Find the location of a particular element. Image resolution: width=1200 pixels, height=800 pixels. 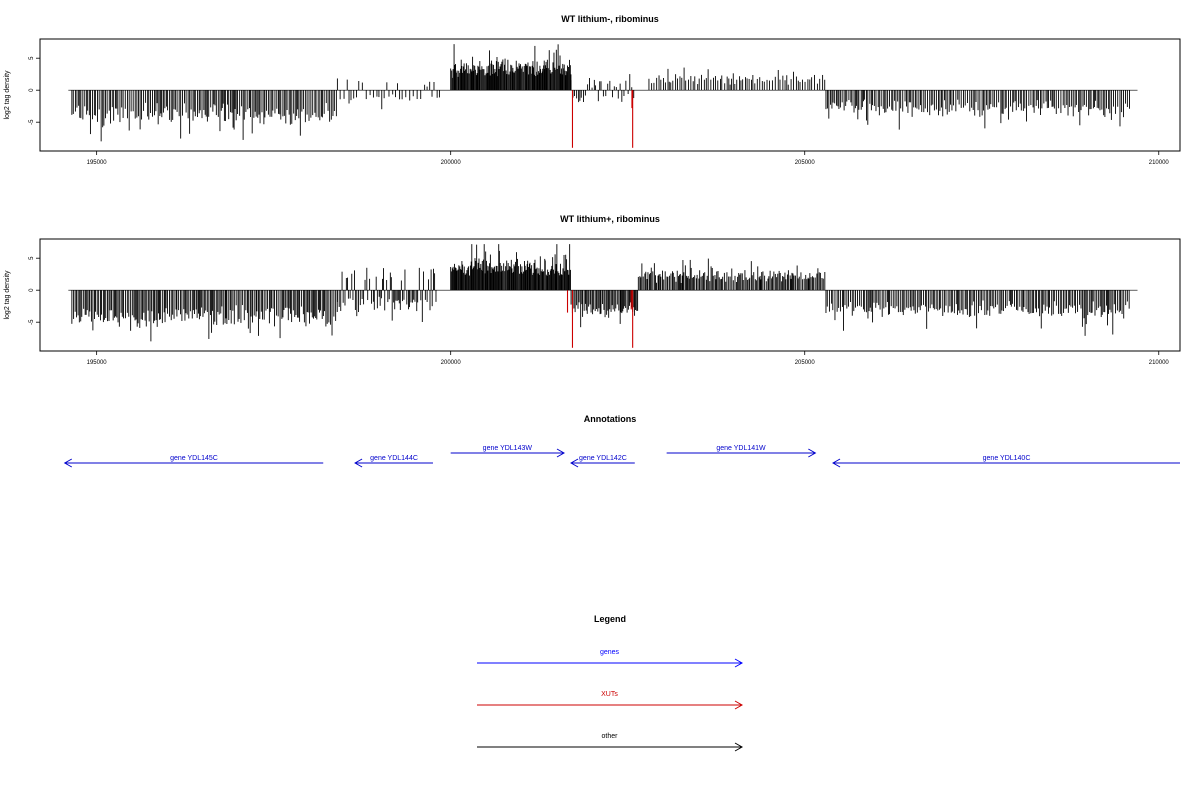

legend-item: other is located at coordinates (610, 742).